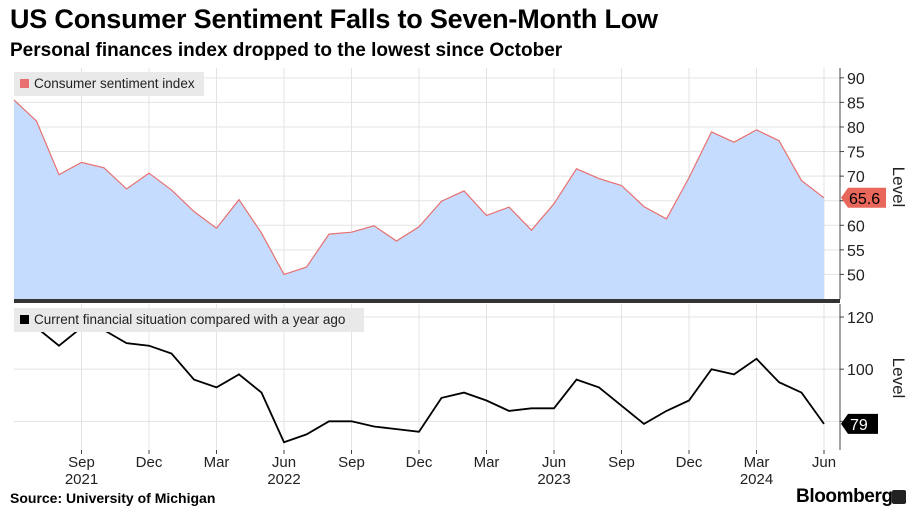  What do you see at coordinates (427, 301) in the screenshot?
I see `panel-separator` at bounding box center [427, 301].